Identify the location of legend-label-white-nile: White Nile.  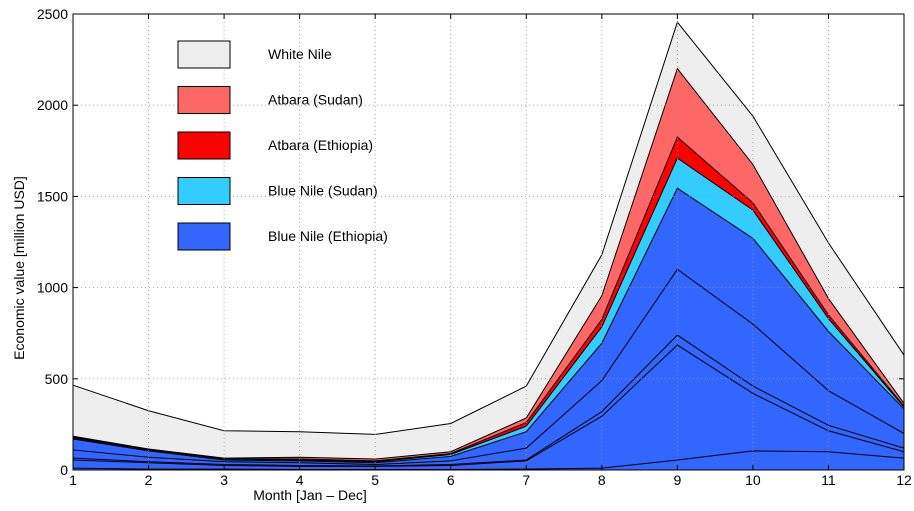
(300, 54).